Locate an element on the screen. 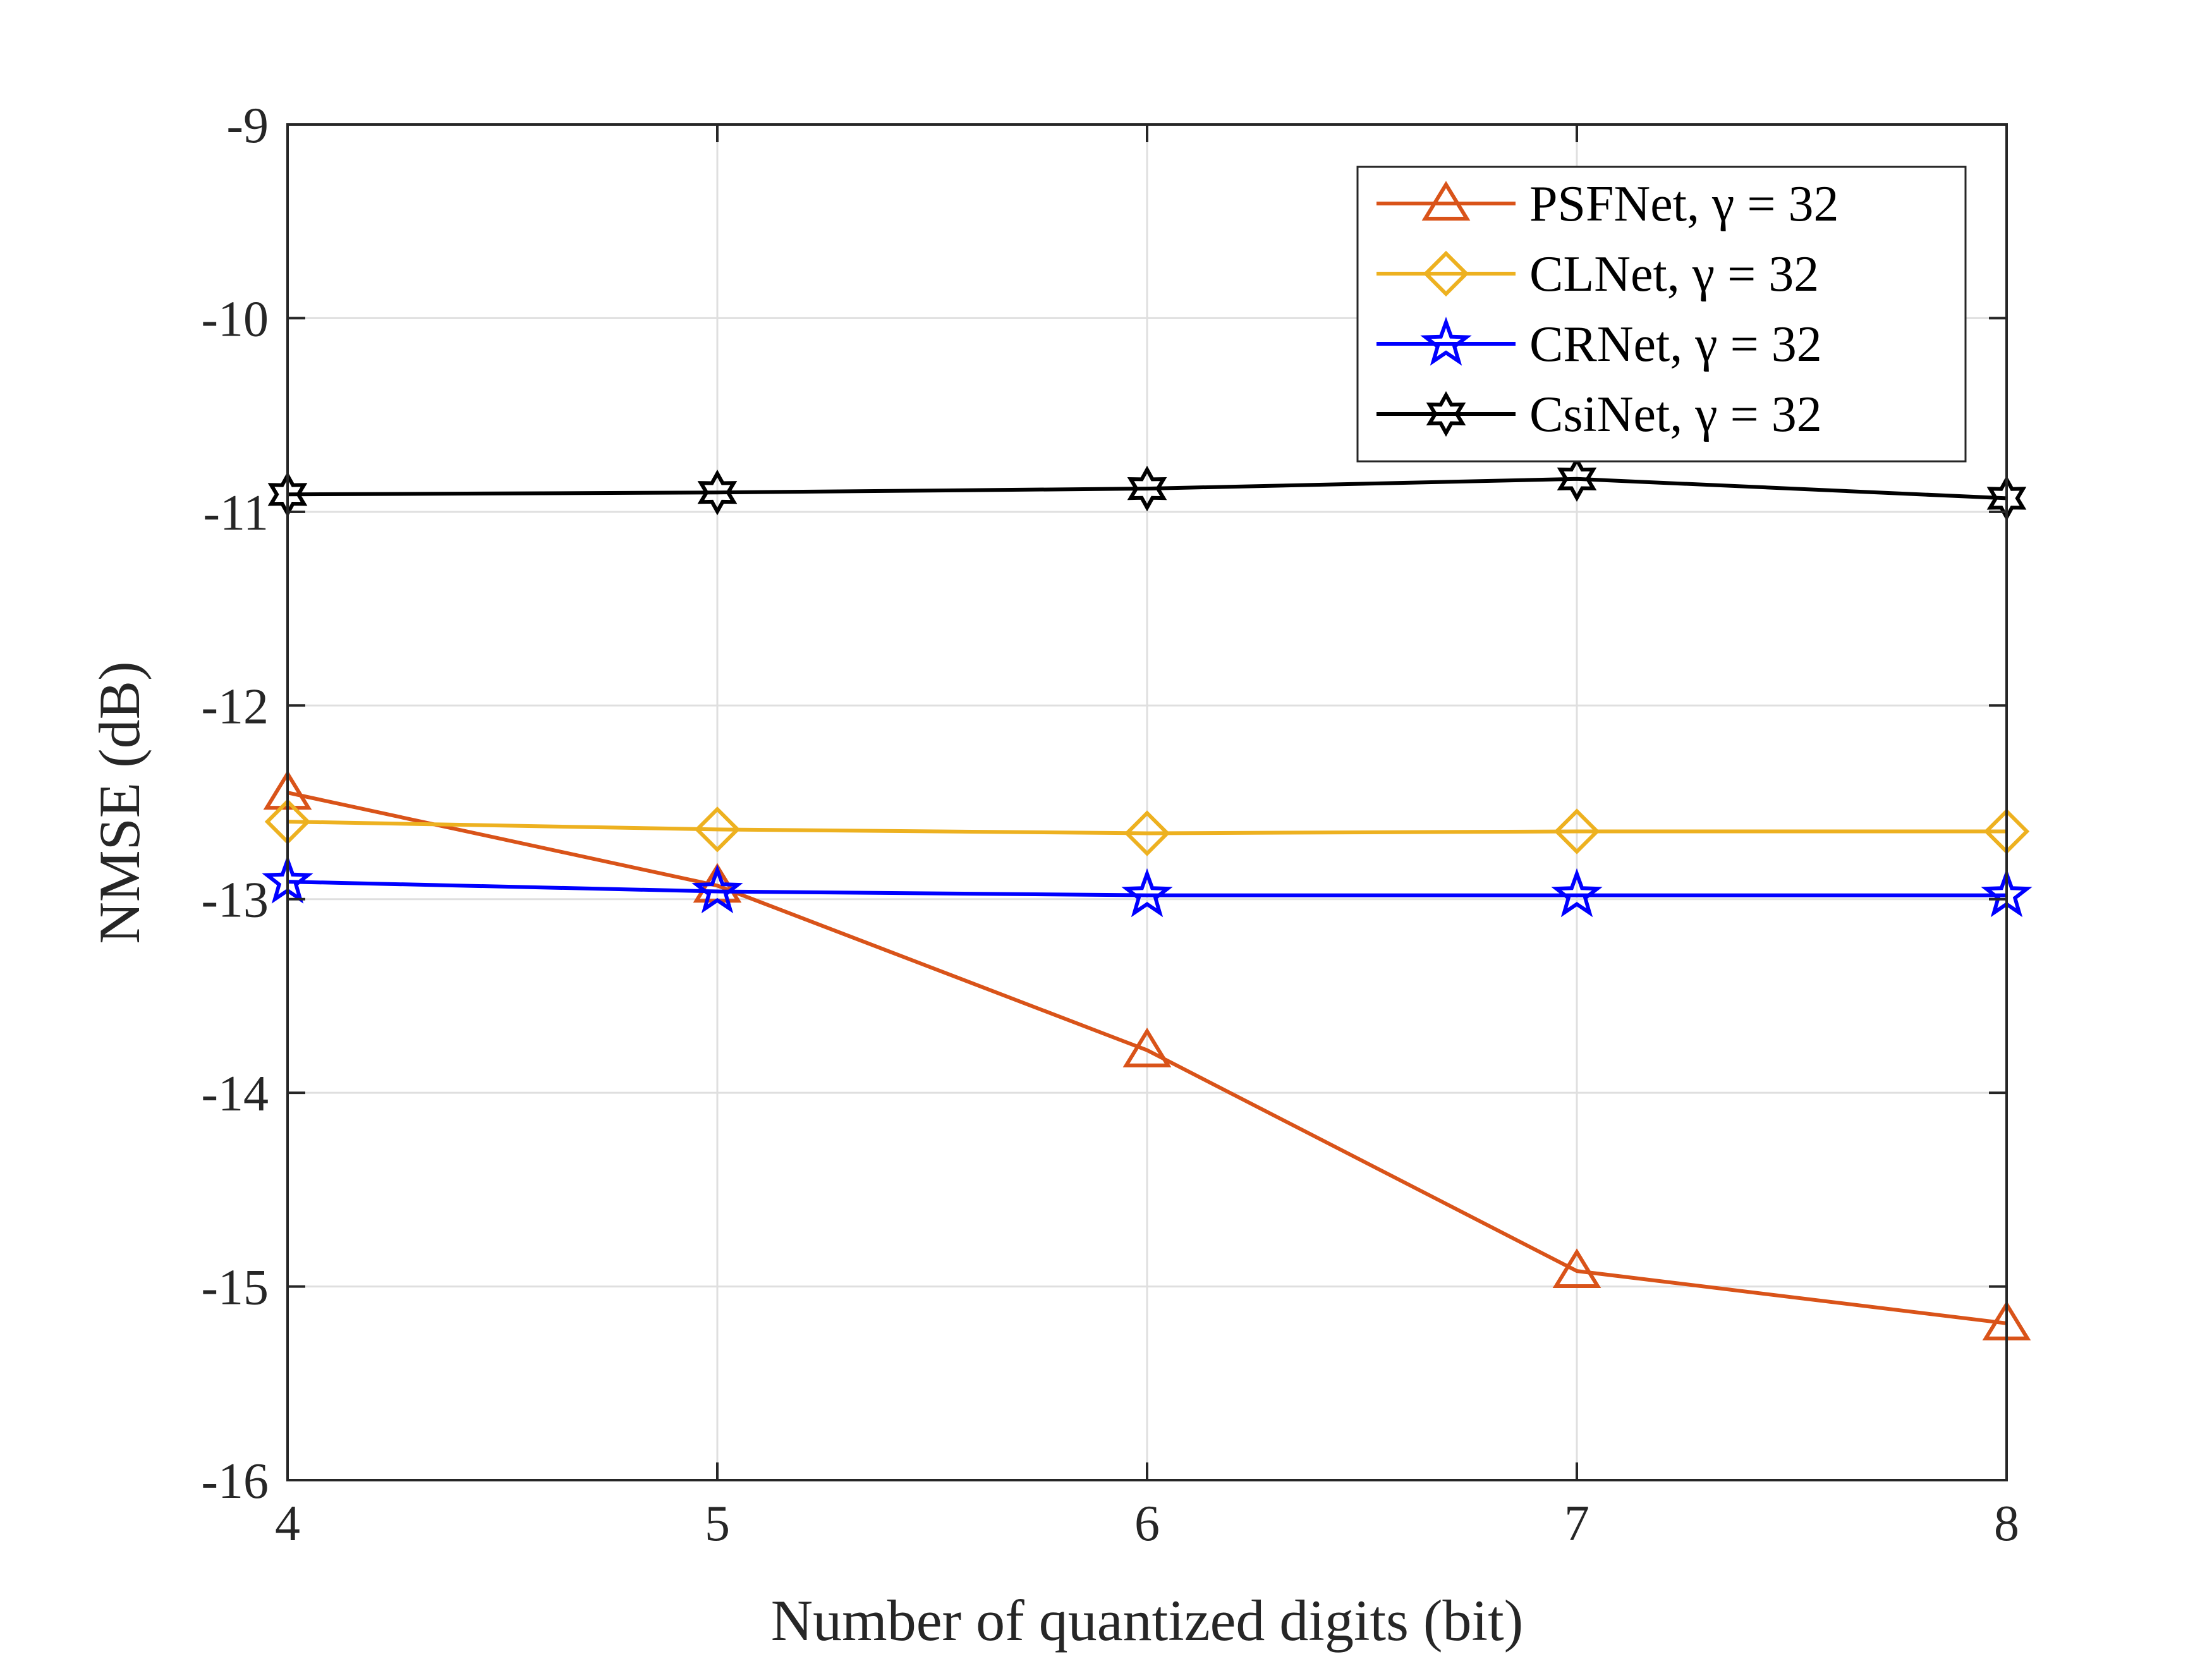 The image size is (2212, 1659). x-tick-label: 4 is located at coordinates (287, 1524).